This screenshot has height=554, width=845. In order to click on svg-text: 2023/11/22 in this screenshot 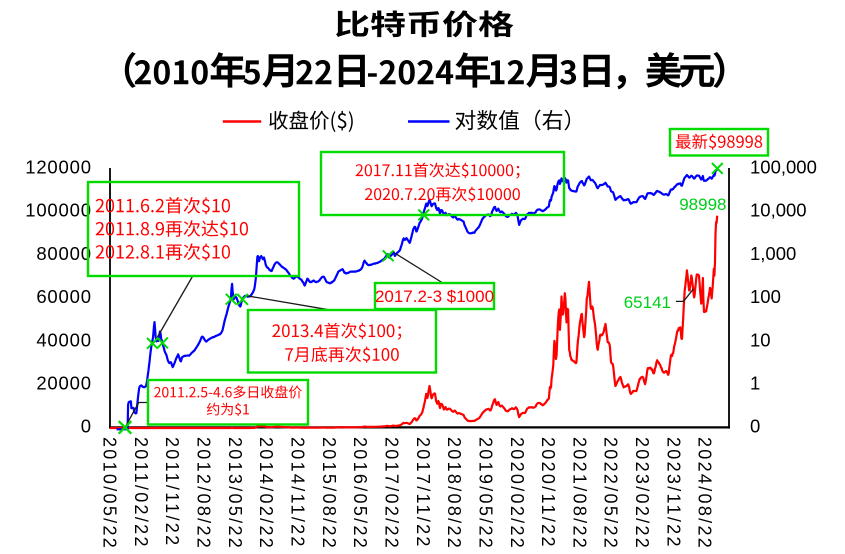, I will do `click(673, 493)`.